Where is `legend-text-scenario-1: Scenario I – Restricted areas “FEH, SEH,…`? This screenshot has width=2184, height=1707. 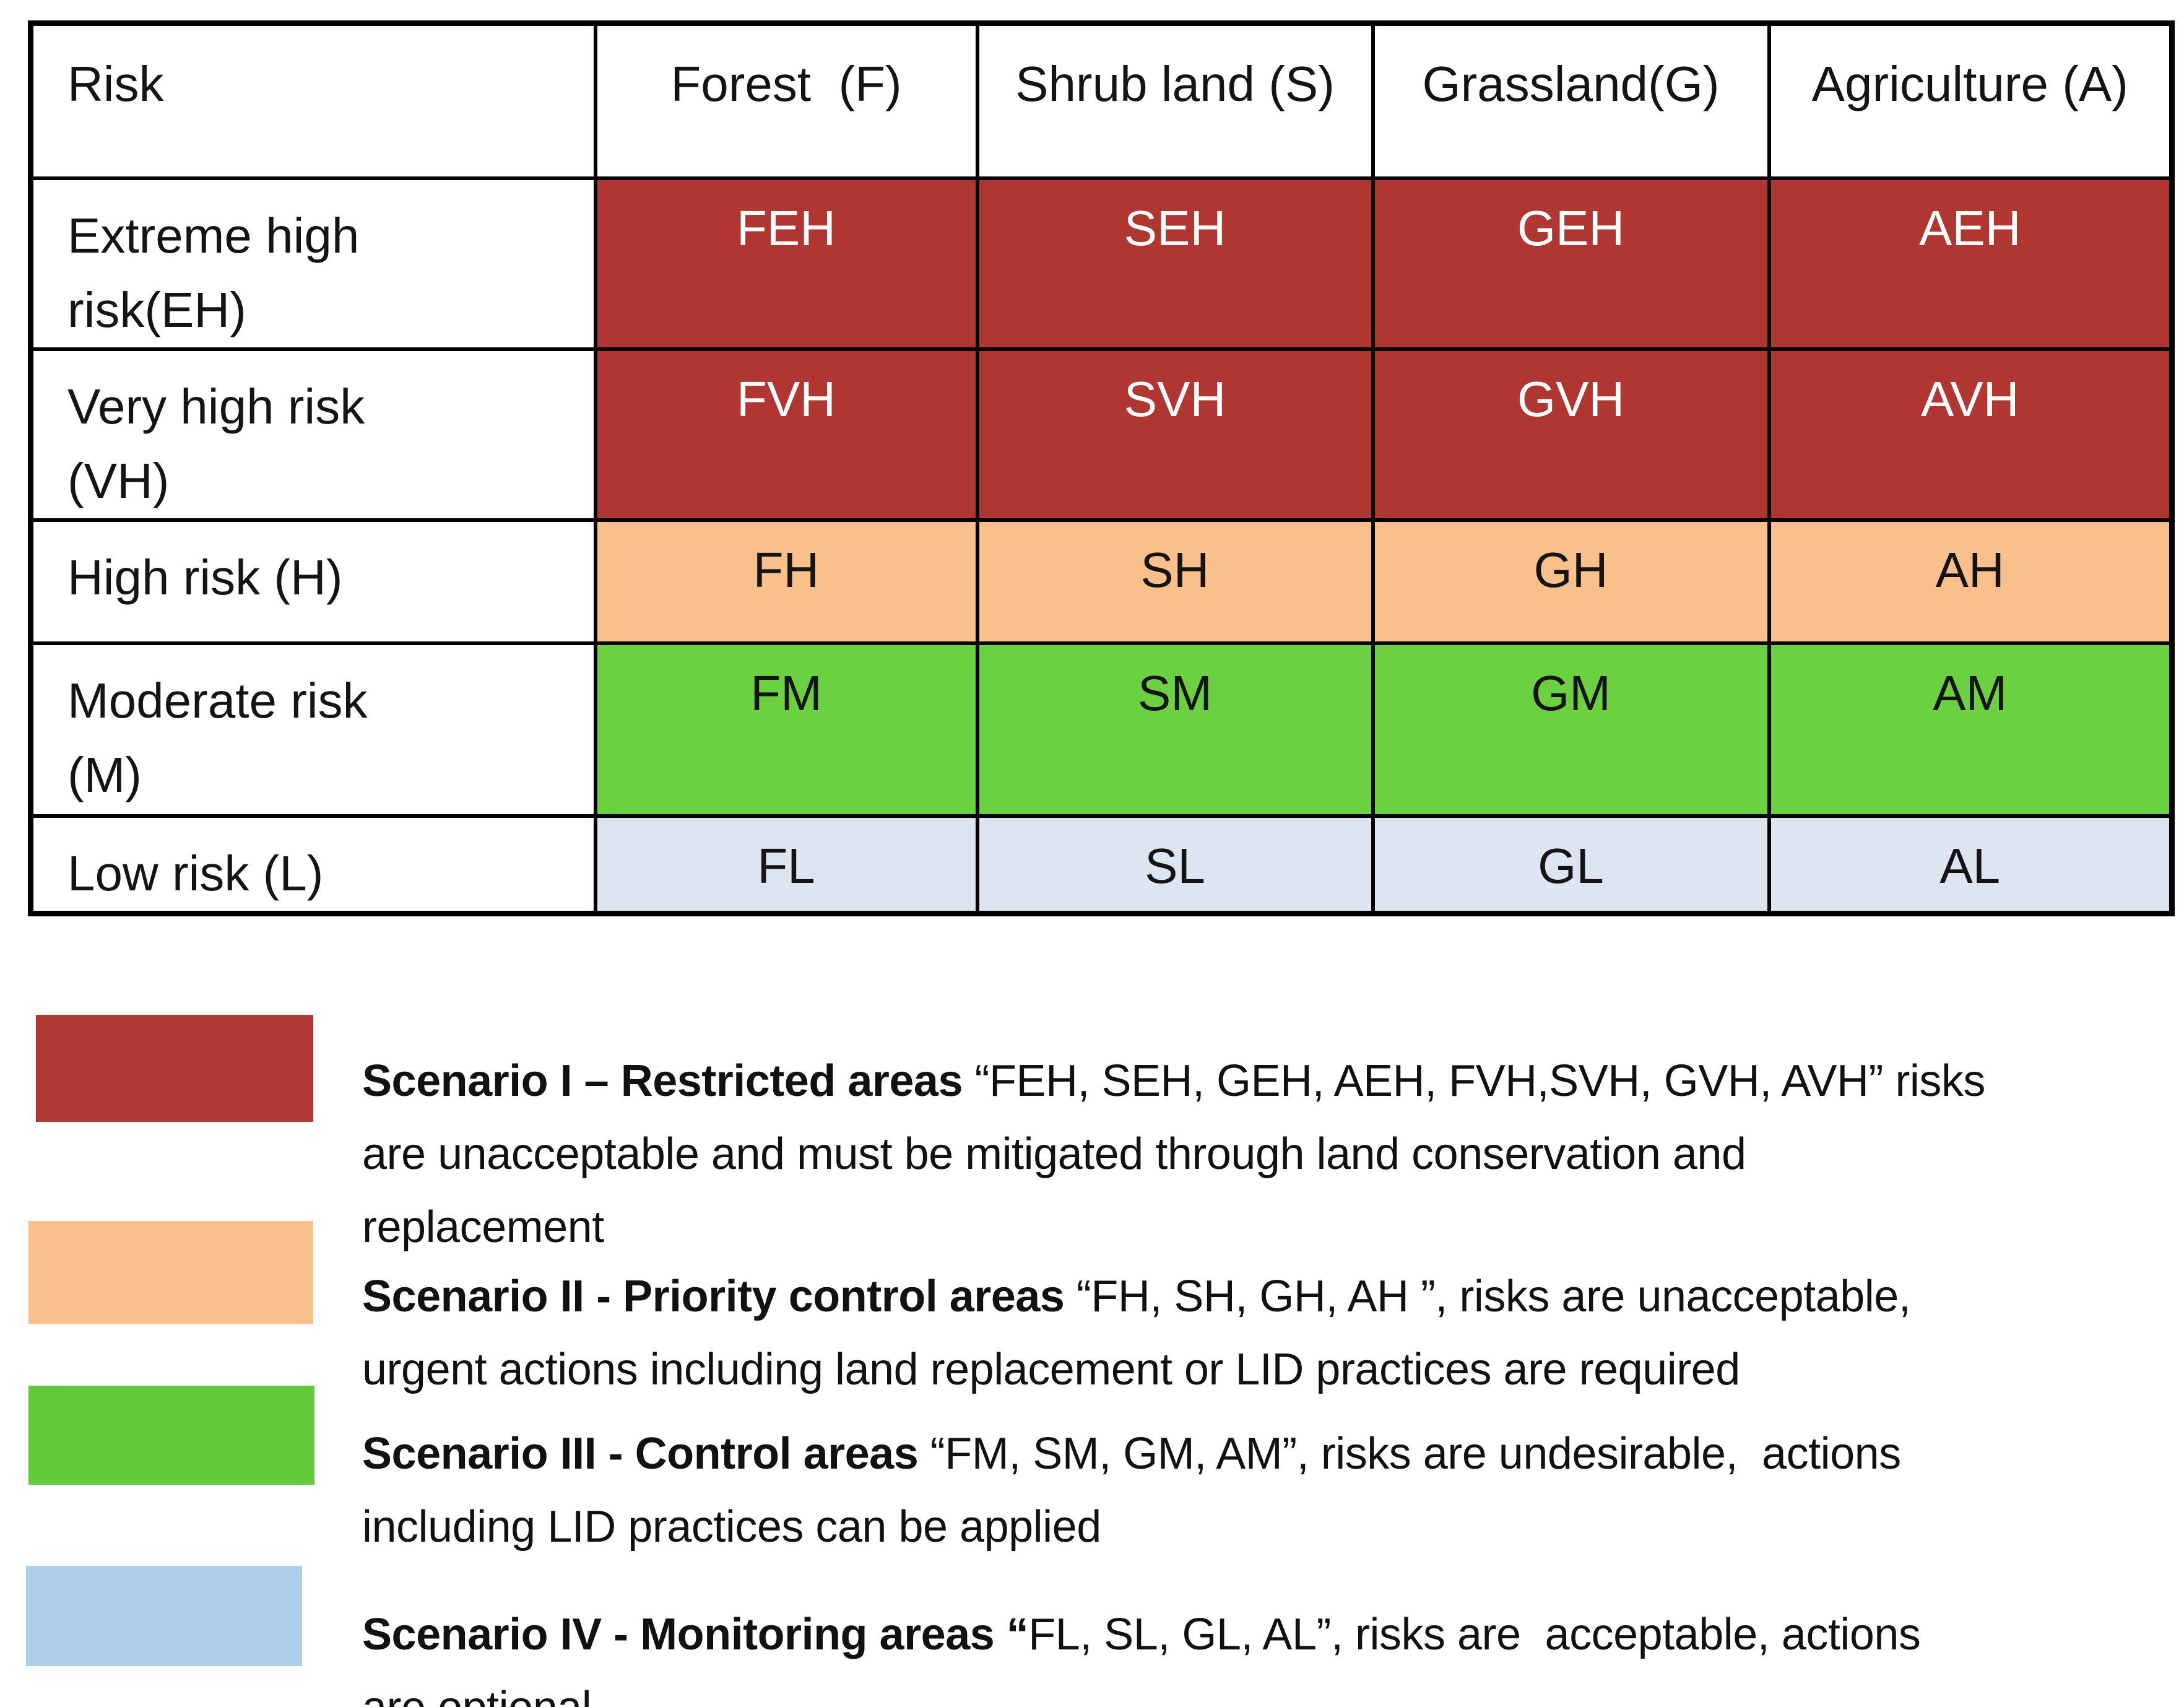
legend-text-scenario-1: Scenario I – Restricted areas “FEH, SEH,… is located at coordinates (1269, 1154).